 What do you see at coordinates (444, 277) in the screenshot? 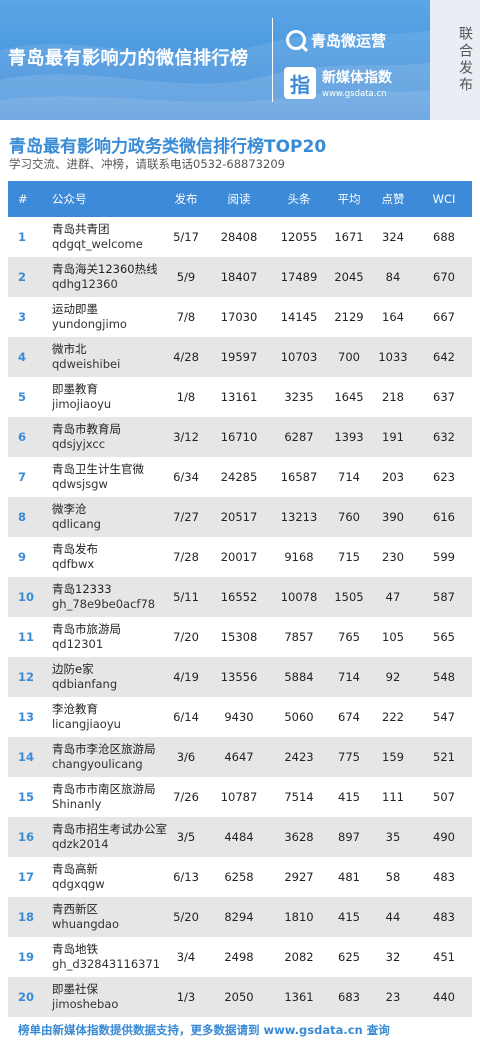
I see `wci-cell: 670` at bounding box center [444, 277].